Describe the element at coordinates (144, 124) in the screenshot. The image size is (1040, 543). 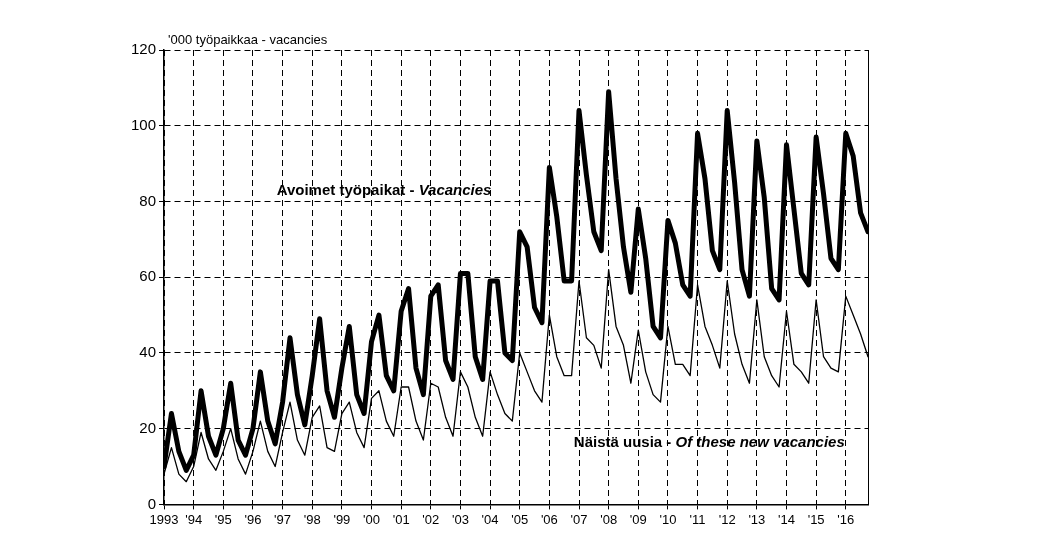
I see `y-tick-label: 100` at that location.